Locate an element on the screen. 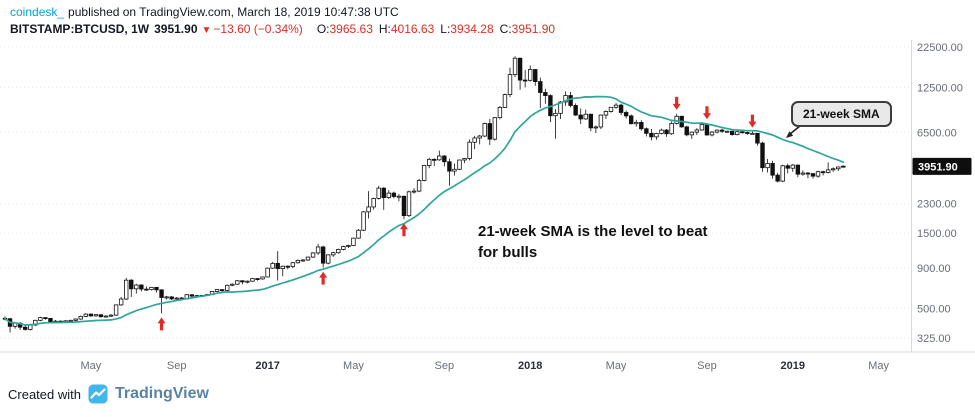 The width and height of the screenshot is (975, 417). price-axis-label: 2300.00 is located at coordinates (937, 205).